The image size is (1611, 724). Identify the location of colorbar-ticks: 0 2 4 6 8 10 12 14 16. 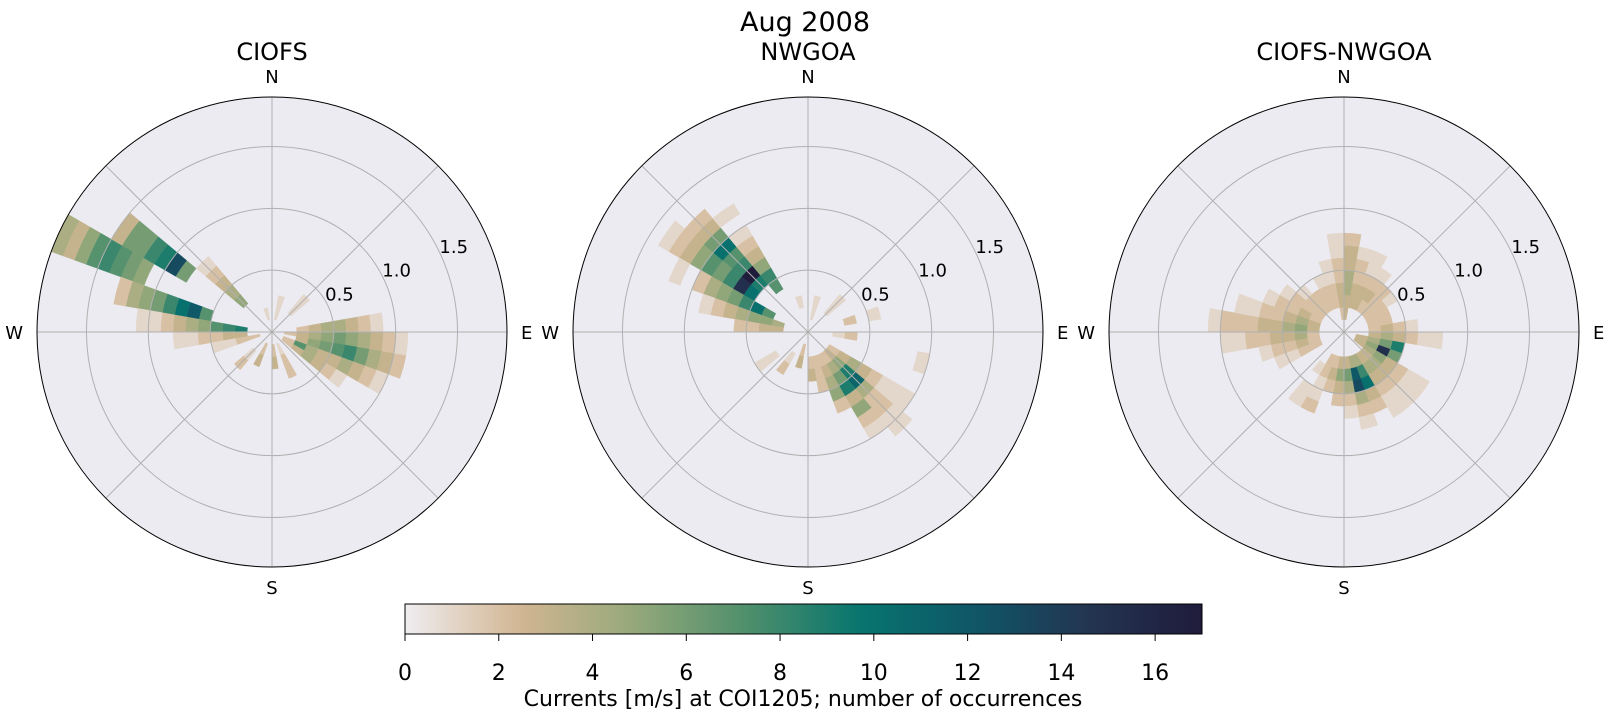
(783, 660).